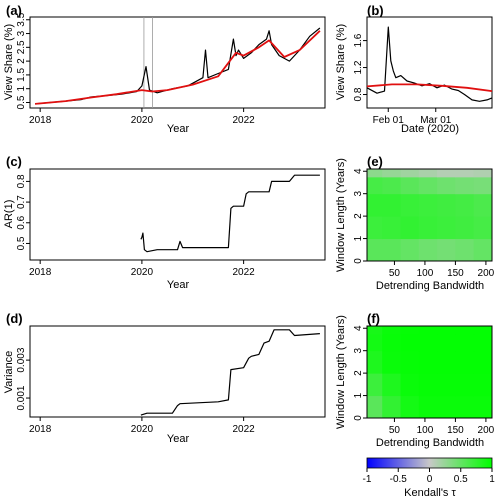  What do you see at coordinates (430, 129) in the screenshot?
I see `x-axis-label-b: Date (2020)` at bounding box center [430, 129].